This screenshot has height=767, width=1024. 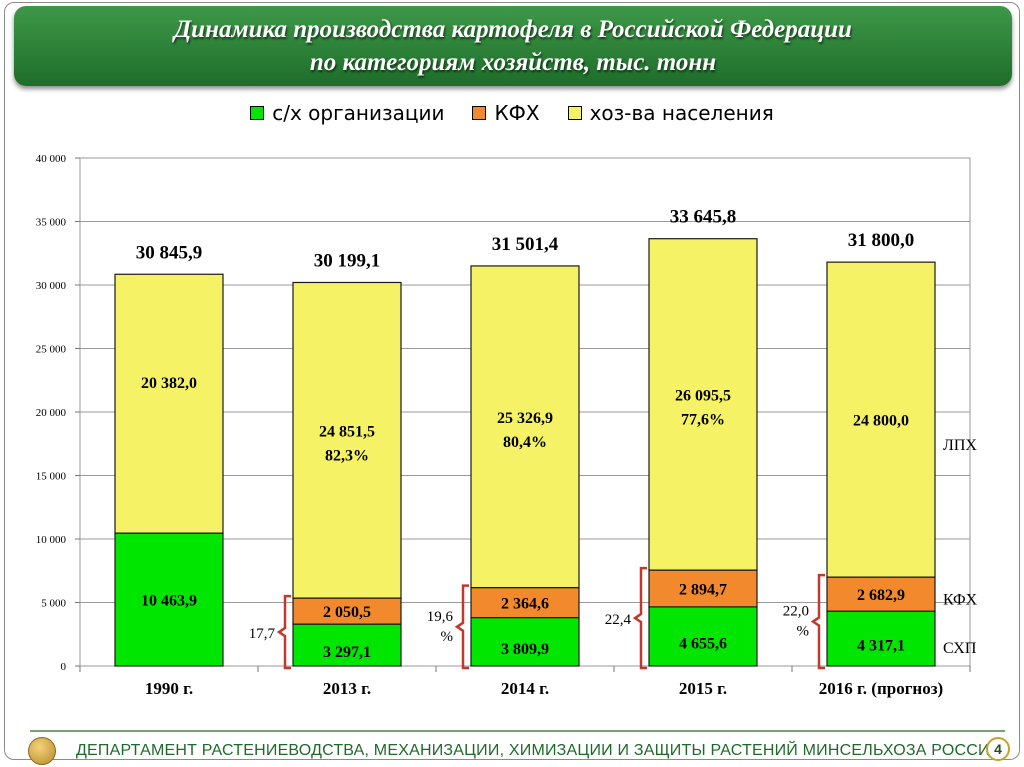 What do you see at coordinates (703, 395) in the screenshot?
I see `data-label-households: 26 095,5` at bounding box center [703, 395].